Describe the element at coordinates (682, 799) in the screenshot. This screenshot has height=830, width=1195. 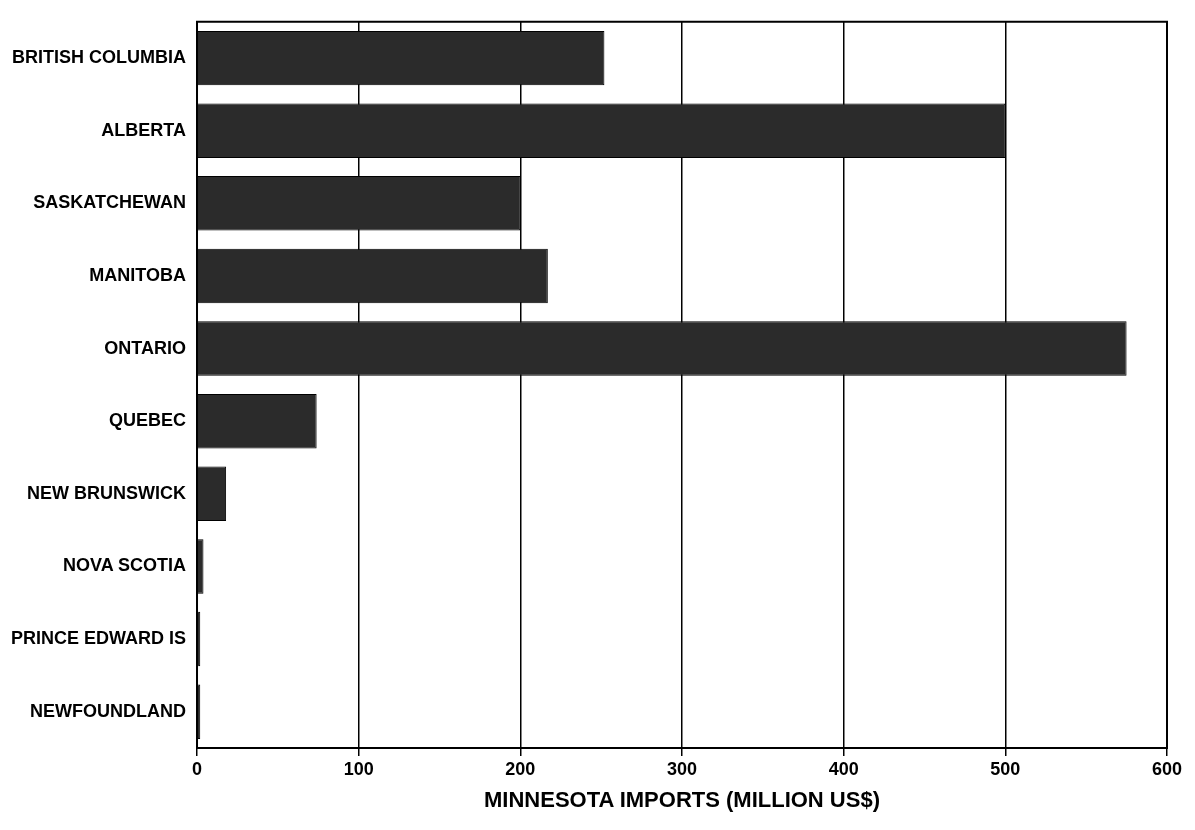
I see `x-axis-title: MINNESOTA IMPORTS (MILLION US$)` at that location.